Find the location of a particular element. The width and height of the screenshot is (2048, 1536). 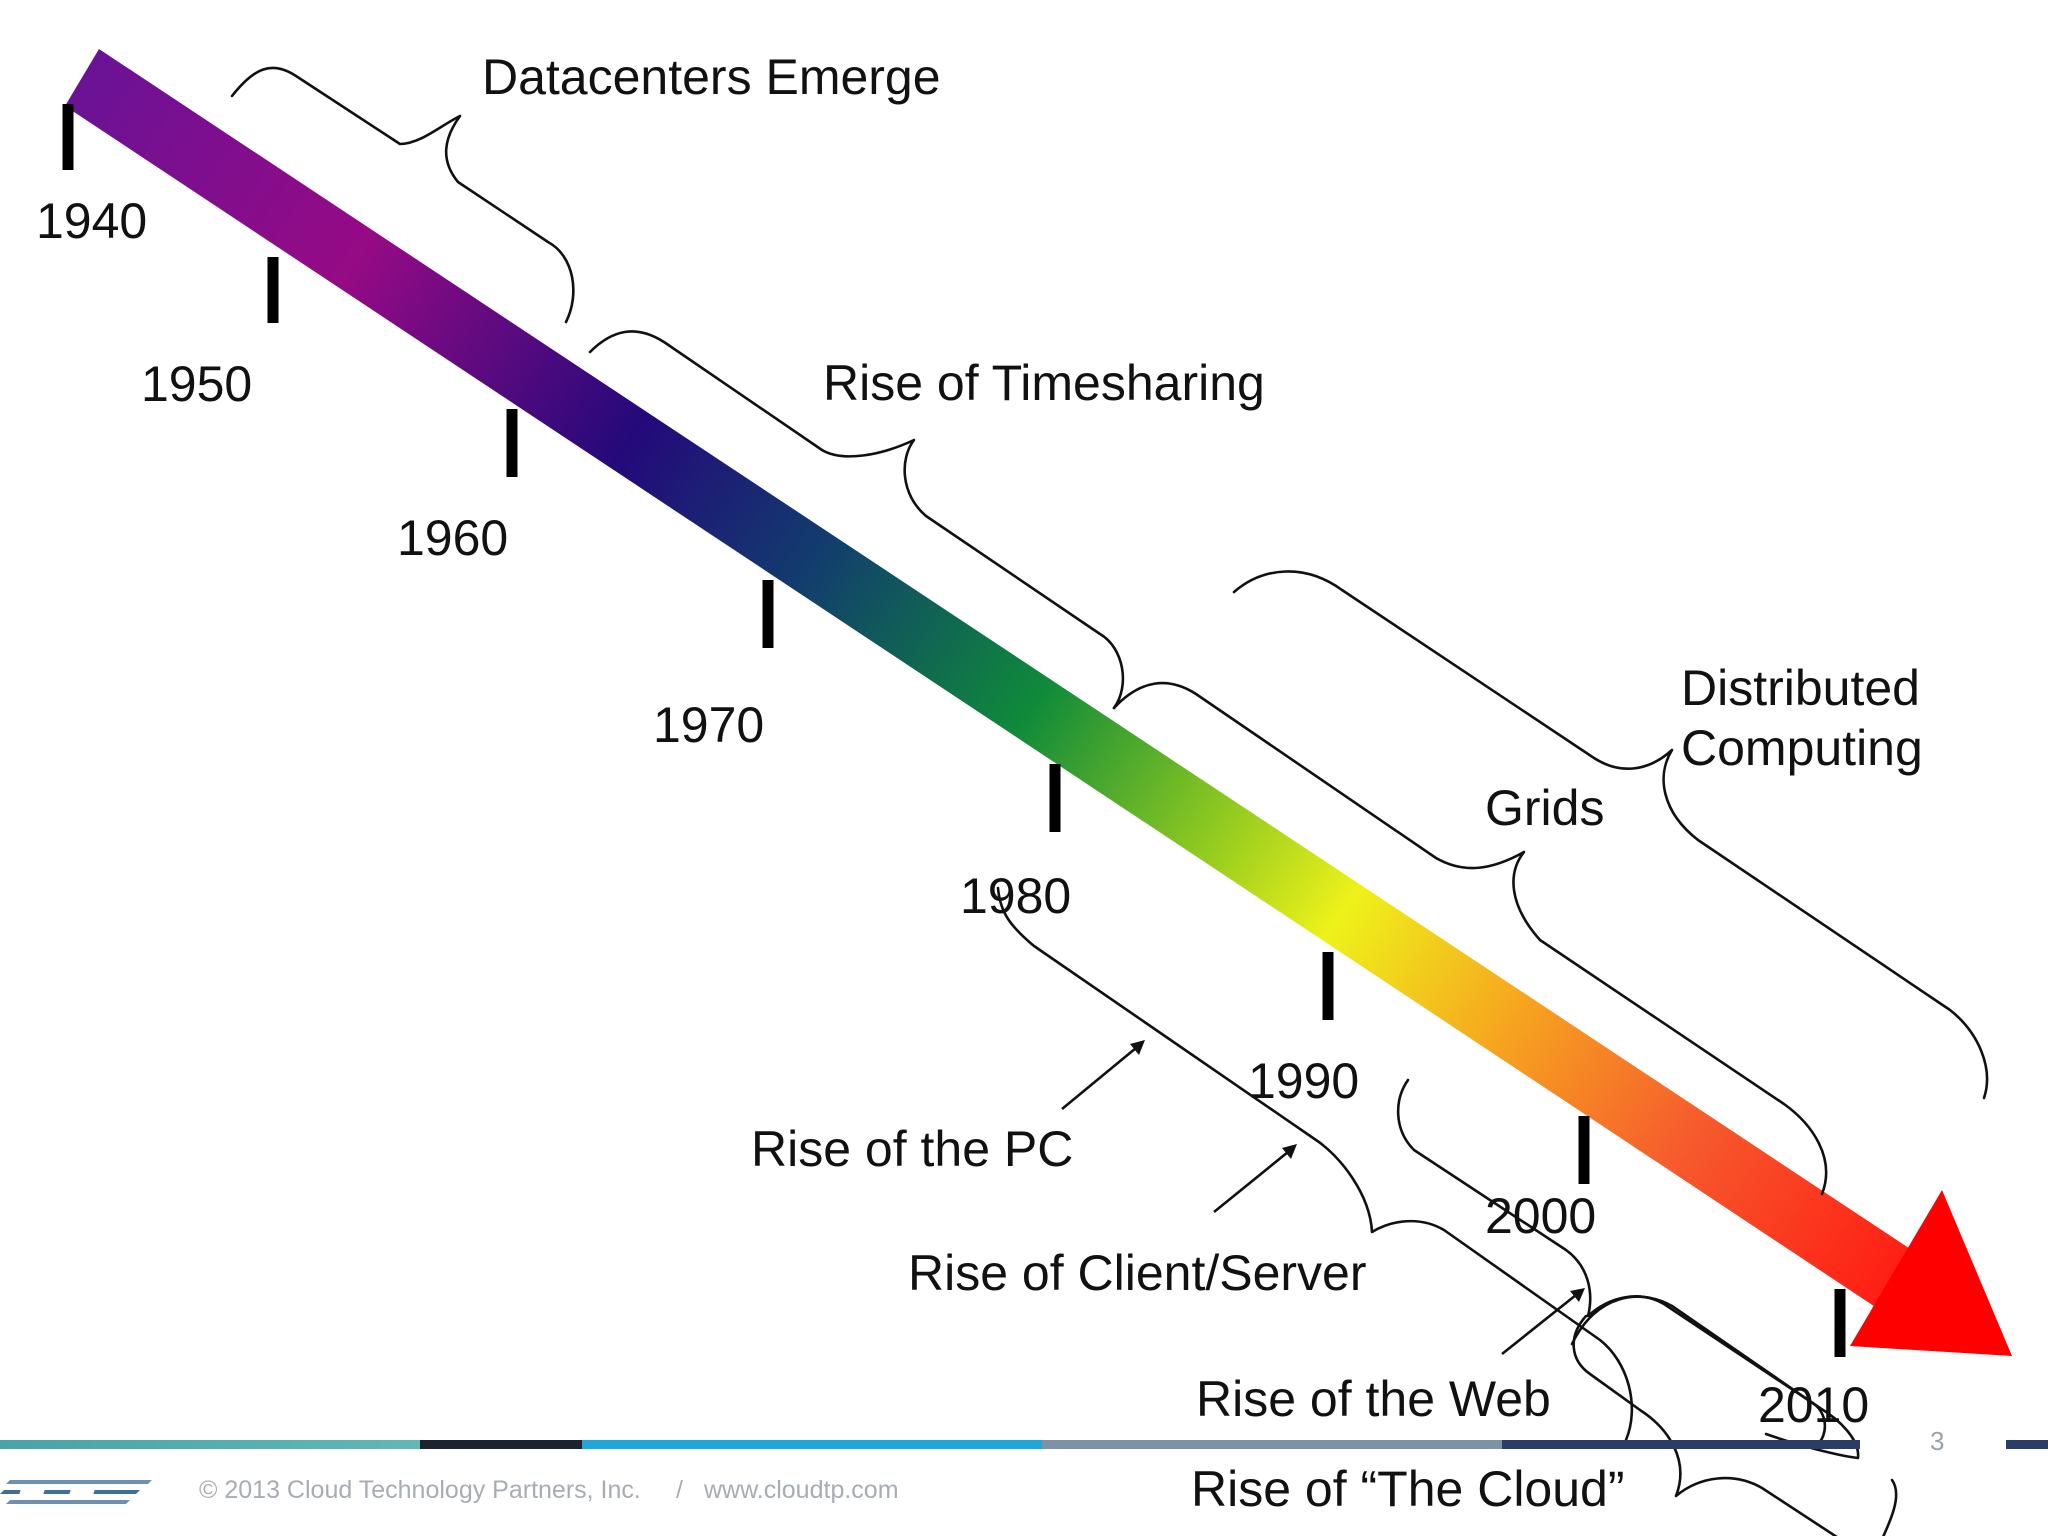

brace-distributed is located at coordinates (1610, 835).